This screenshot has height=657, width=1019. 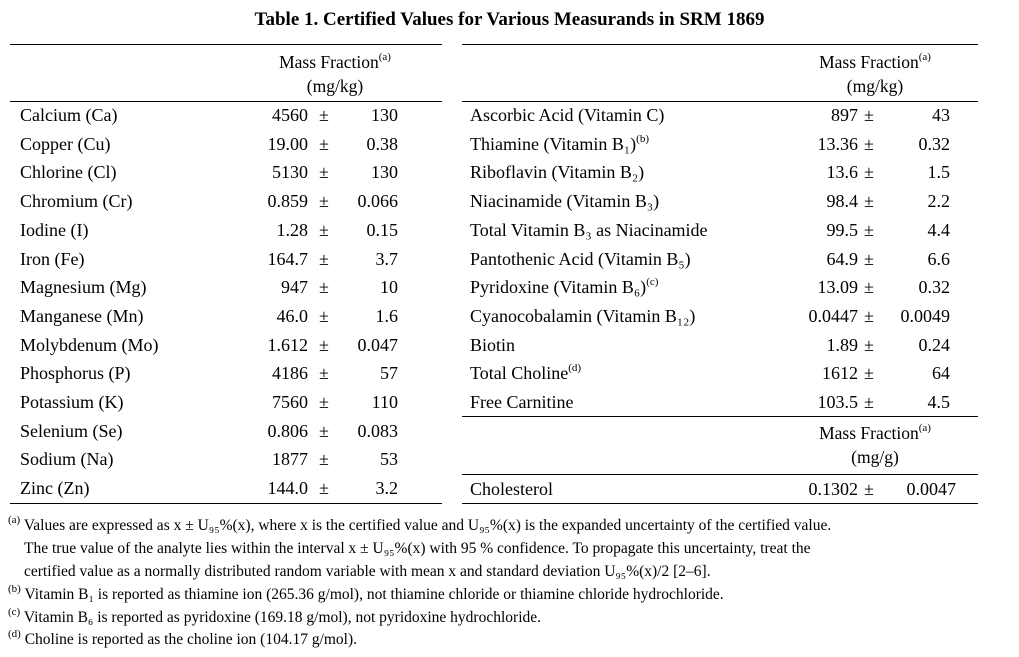 I want to click on uncertainty-value: 53, so click(x=389, y=459).